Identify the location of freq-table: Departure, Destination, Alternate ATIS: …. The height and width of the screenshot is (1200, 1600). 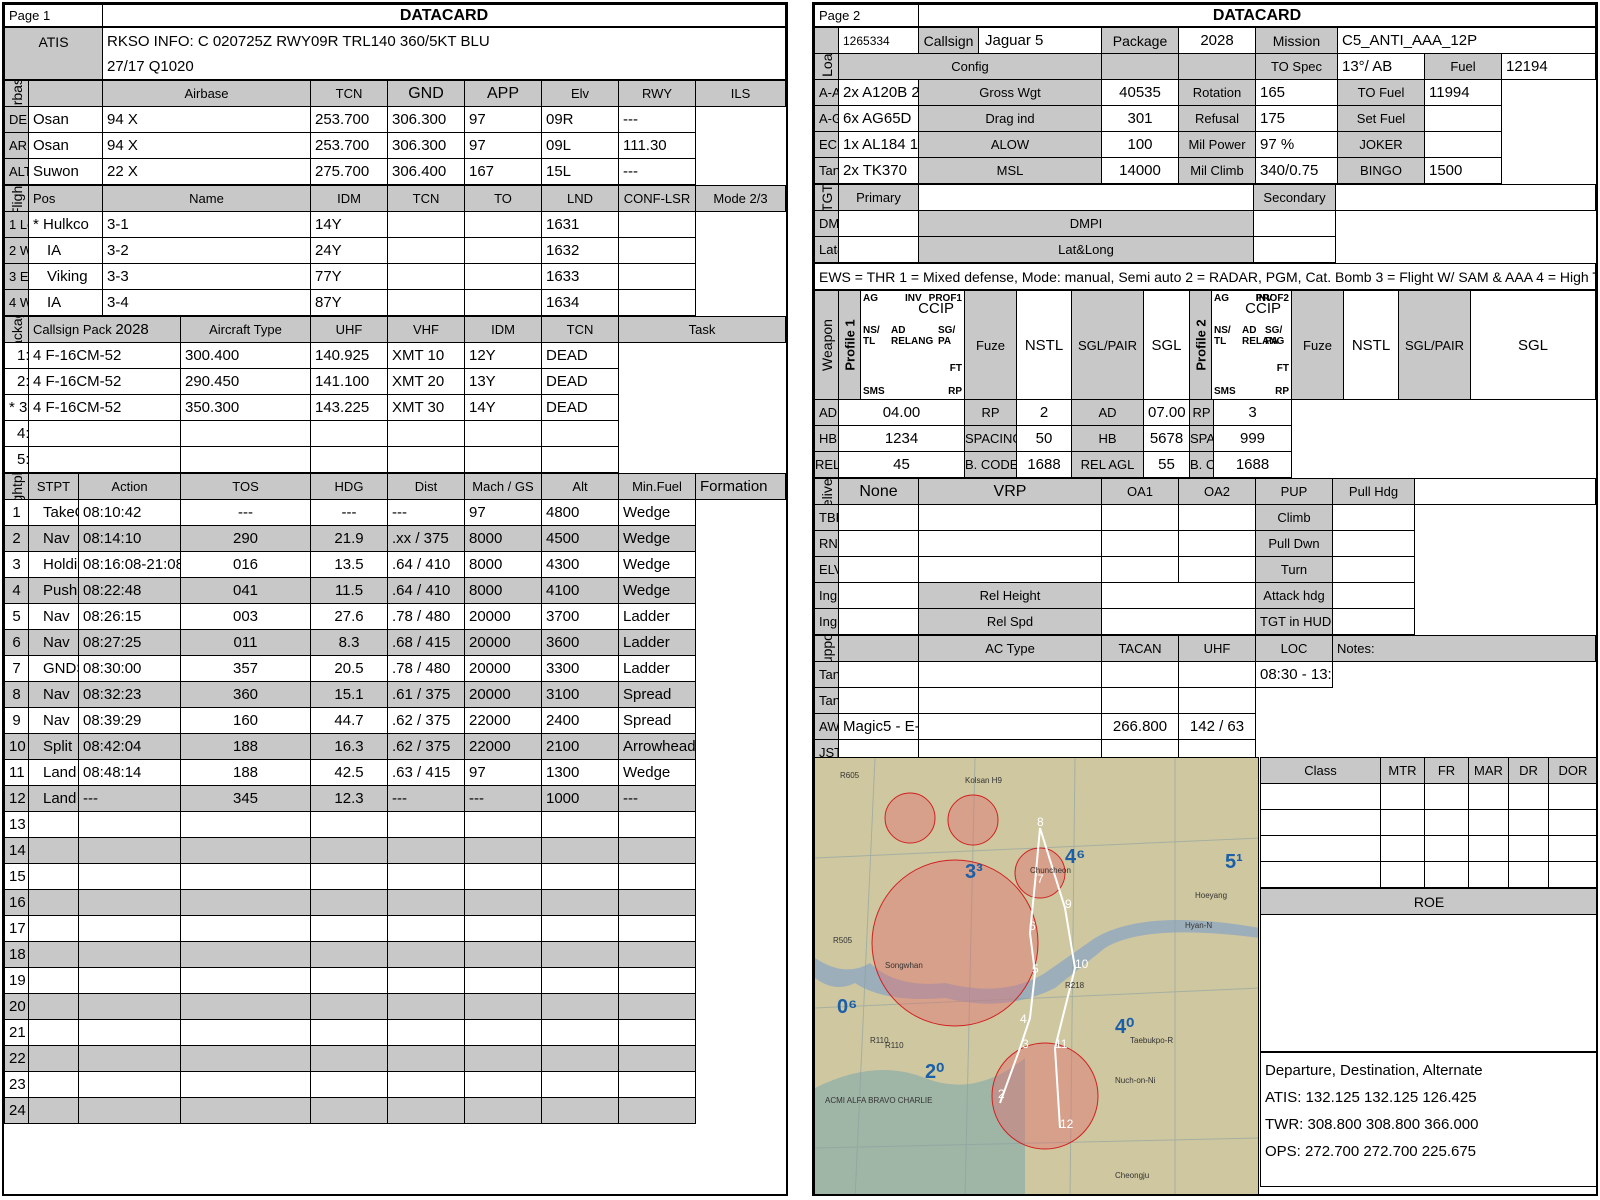
(1428, 1119).